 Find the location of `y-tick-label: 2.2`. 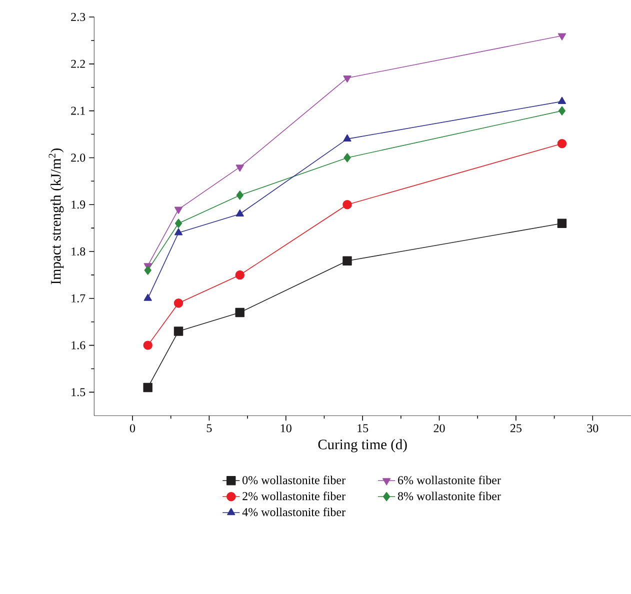

y-tick-label: 2.2 is located at coordinates (78, 64).